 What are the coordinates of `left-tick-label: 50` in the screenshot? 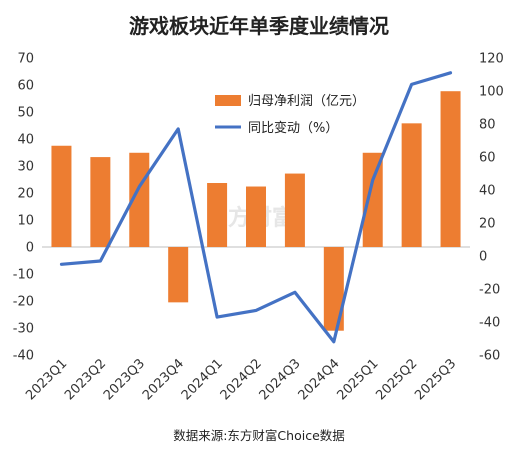 It's located at (25, 113).